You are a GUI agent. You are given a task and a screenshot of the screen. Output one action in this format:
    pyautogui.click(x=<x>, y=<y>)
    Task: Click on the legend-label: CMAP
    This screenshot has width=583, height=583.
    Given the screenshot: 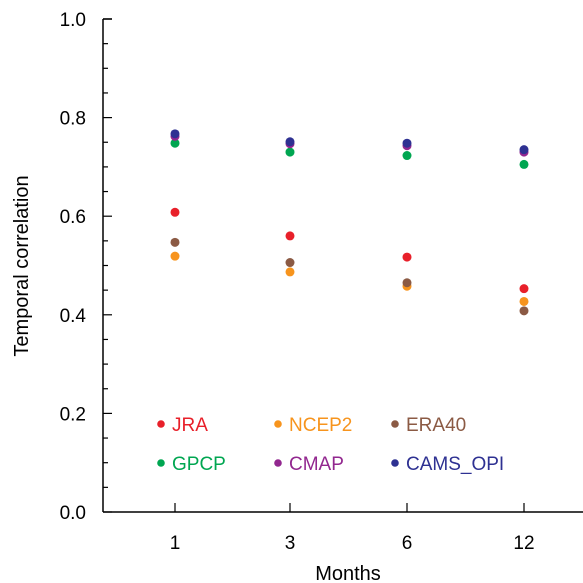 What is the action you would take?
    pyautogui.click(x=316, y=464)
    